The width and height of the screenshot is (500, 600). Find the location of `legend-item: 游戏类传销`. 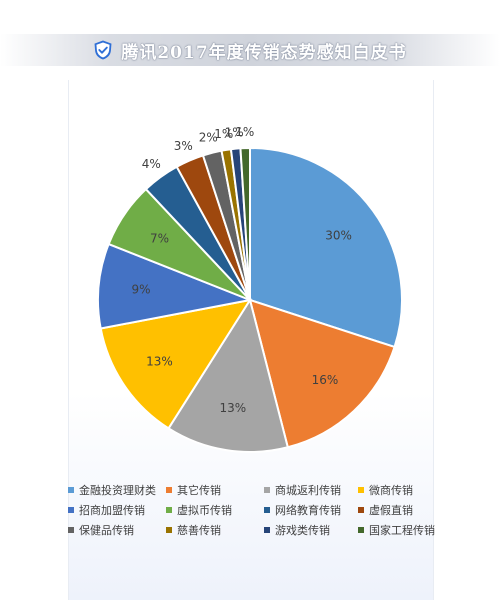

legend-item: 游戏类传销 is located at coordinates (311, 530).